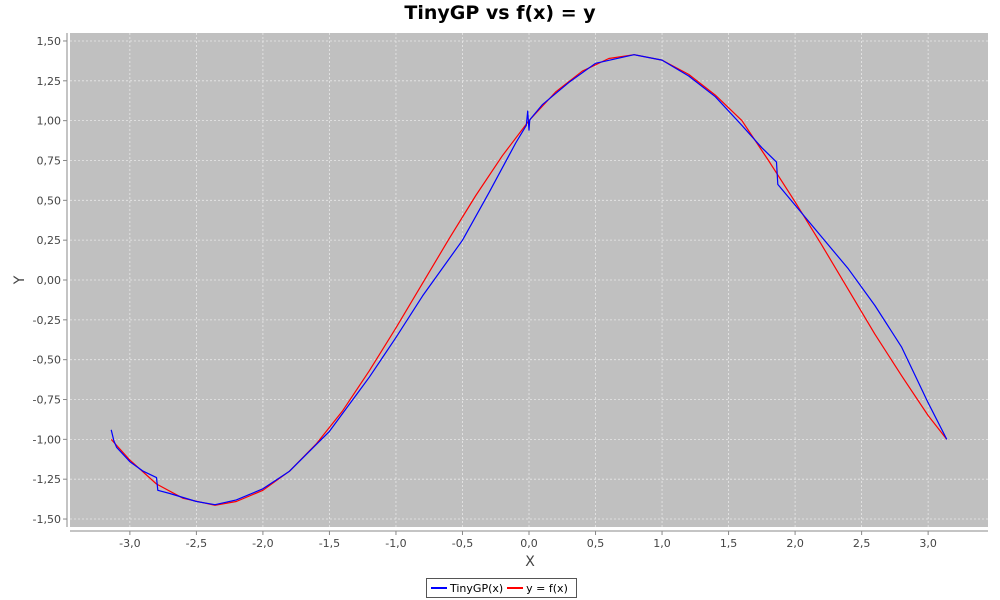 This screenshot has width=1000, height=600. What do you see at coordinates (262, 543) in the screenshot?
I see `x-tick-label: -2,0` at bounding box center [262, 543].